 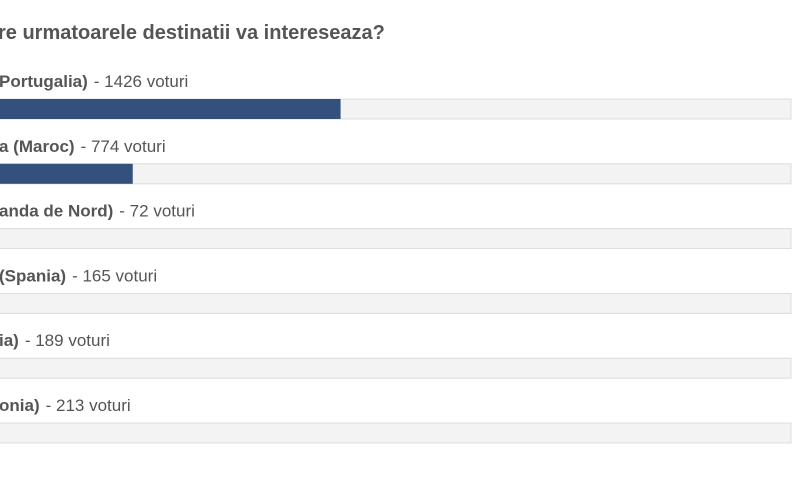 What do you see at coordinates (33, 275) in the screenshot?
I see `option-name: (Spania)` at bounding box center [33, 275].